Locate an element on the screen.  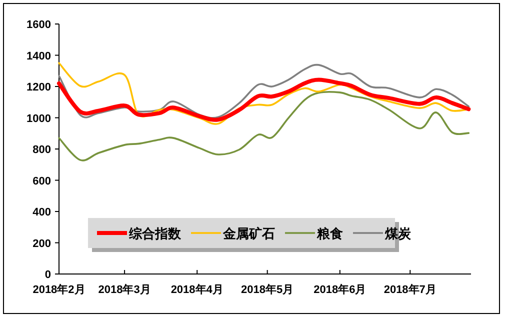
y-tick-label: 400 is located at coordinates (41, 212).